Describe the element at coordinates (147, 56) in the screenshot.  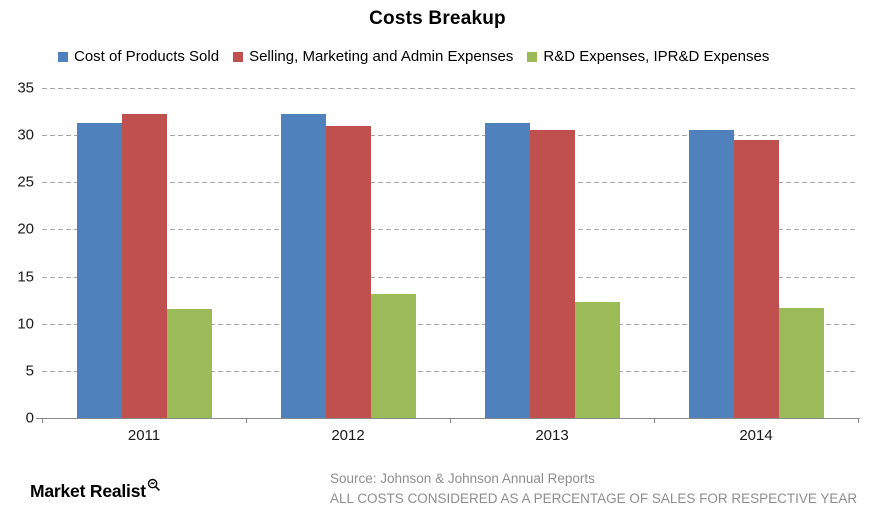
I see `legend-label: Cost of Products Sold` at that location.